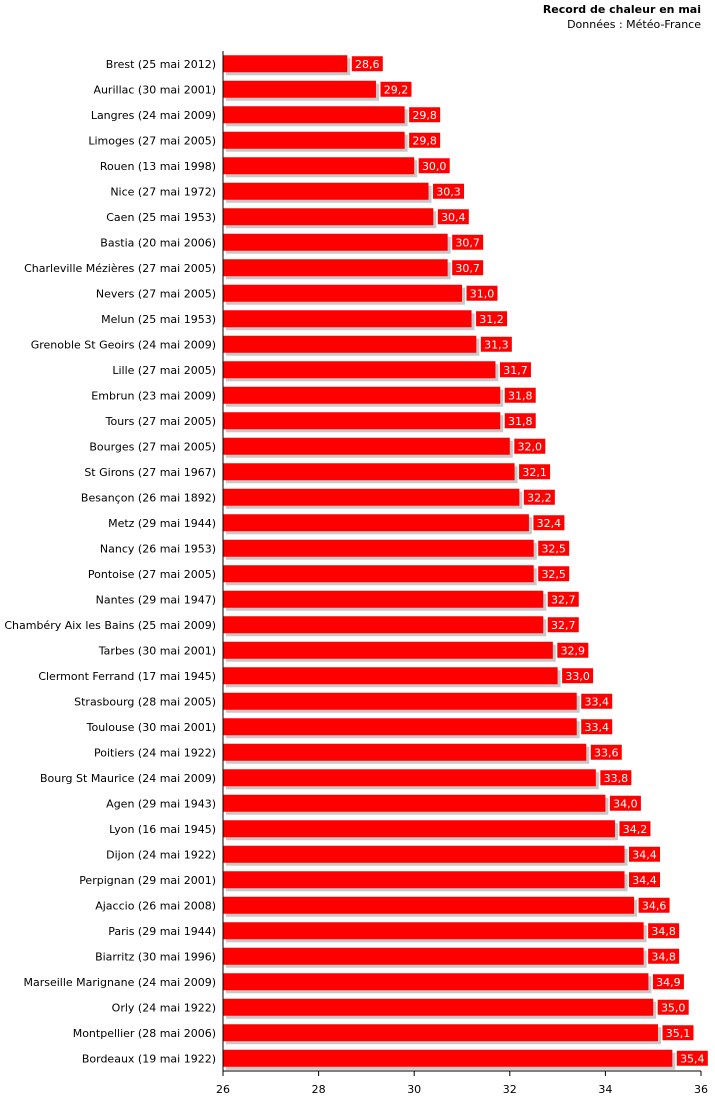 Image resolution: width=715 pixels, height=1098 pixels. I want to click on category-label: Caen (25 mai 1953), so click(161, 217).